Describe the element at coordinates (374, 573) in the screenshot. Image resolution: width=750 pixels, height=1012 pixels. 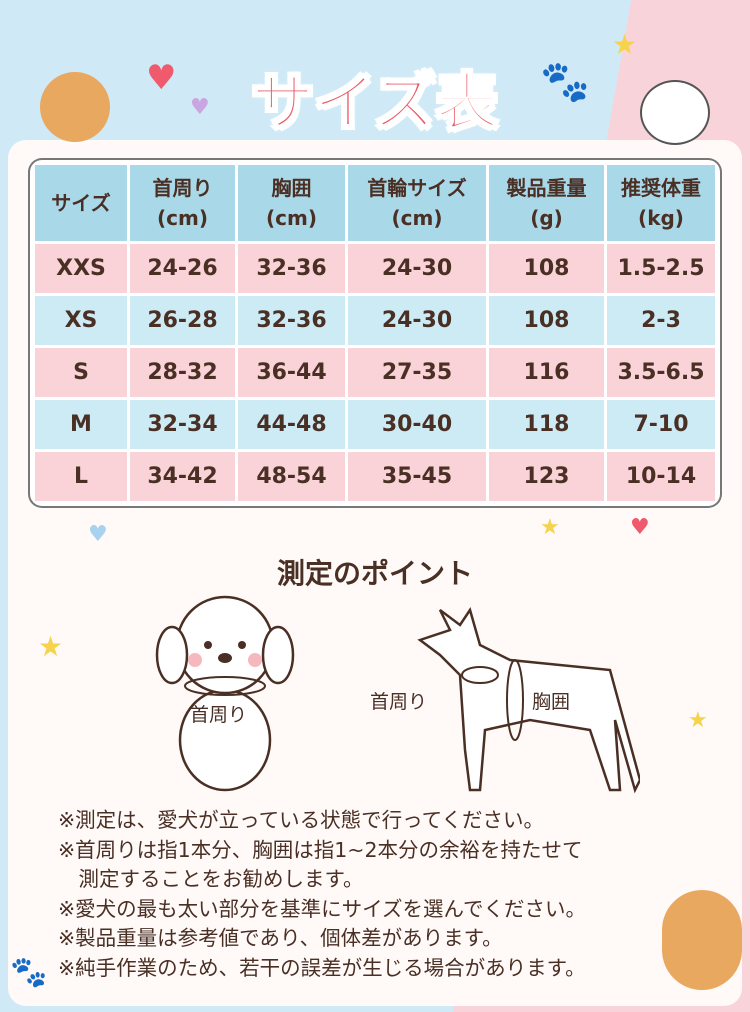
I see `measure-title: 測定のポイント` at that location.